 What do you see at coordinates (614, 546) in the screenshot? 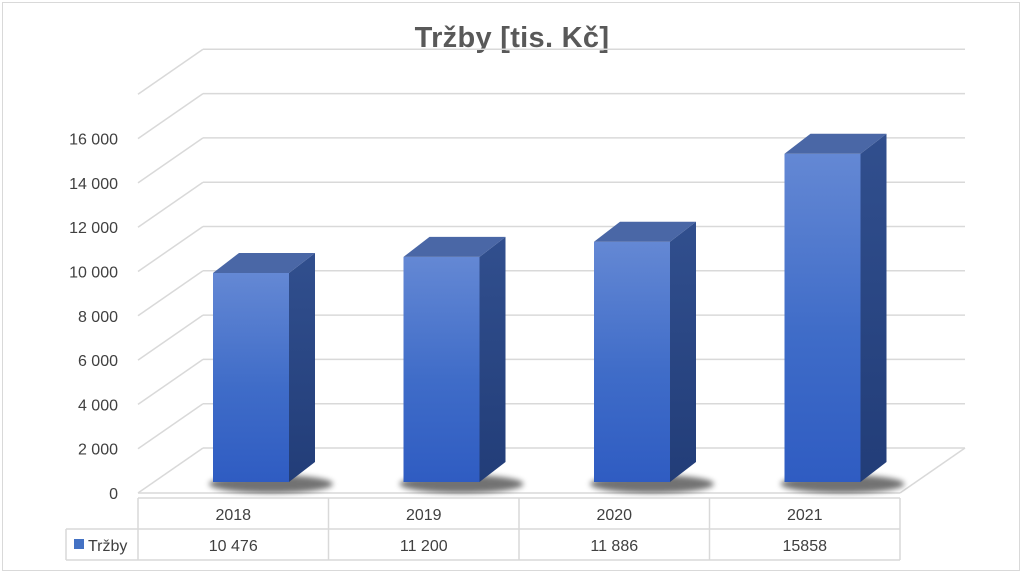
I see `data-label: 11 886` at bounding box center [614, 546].